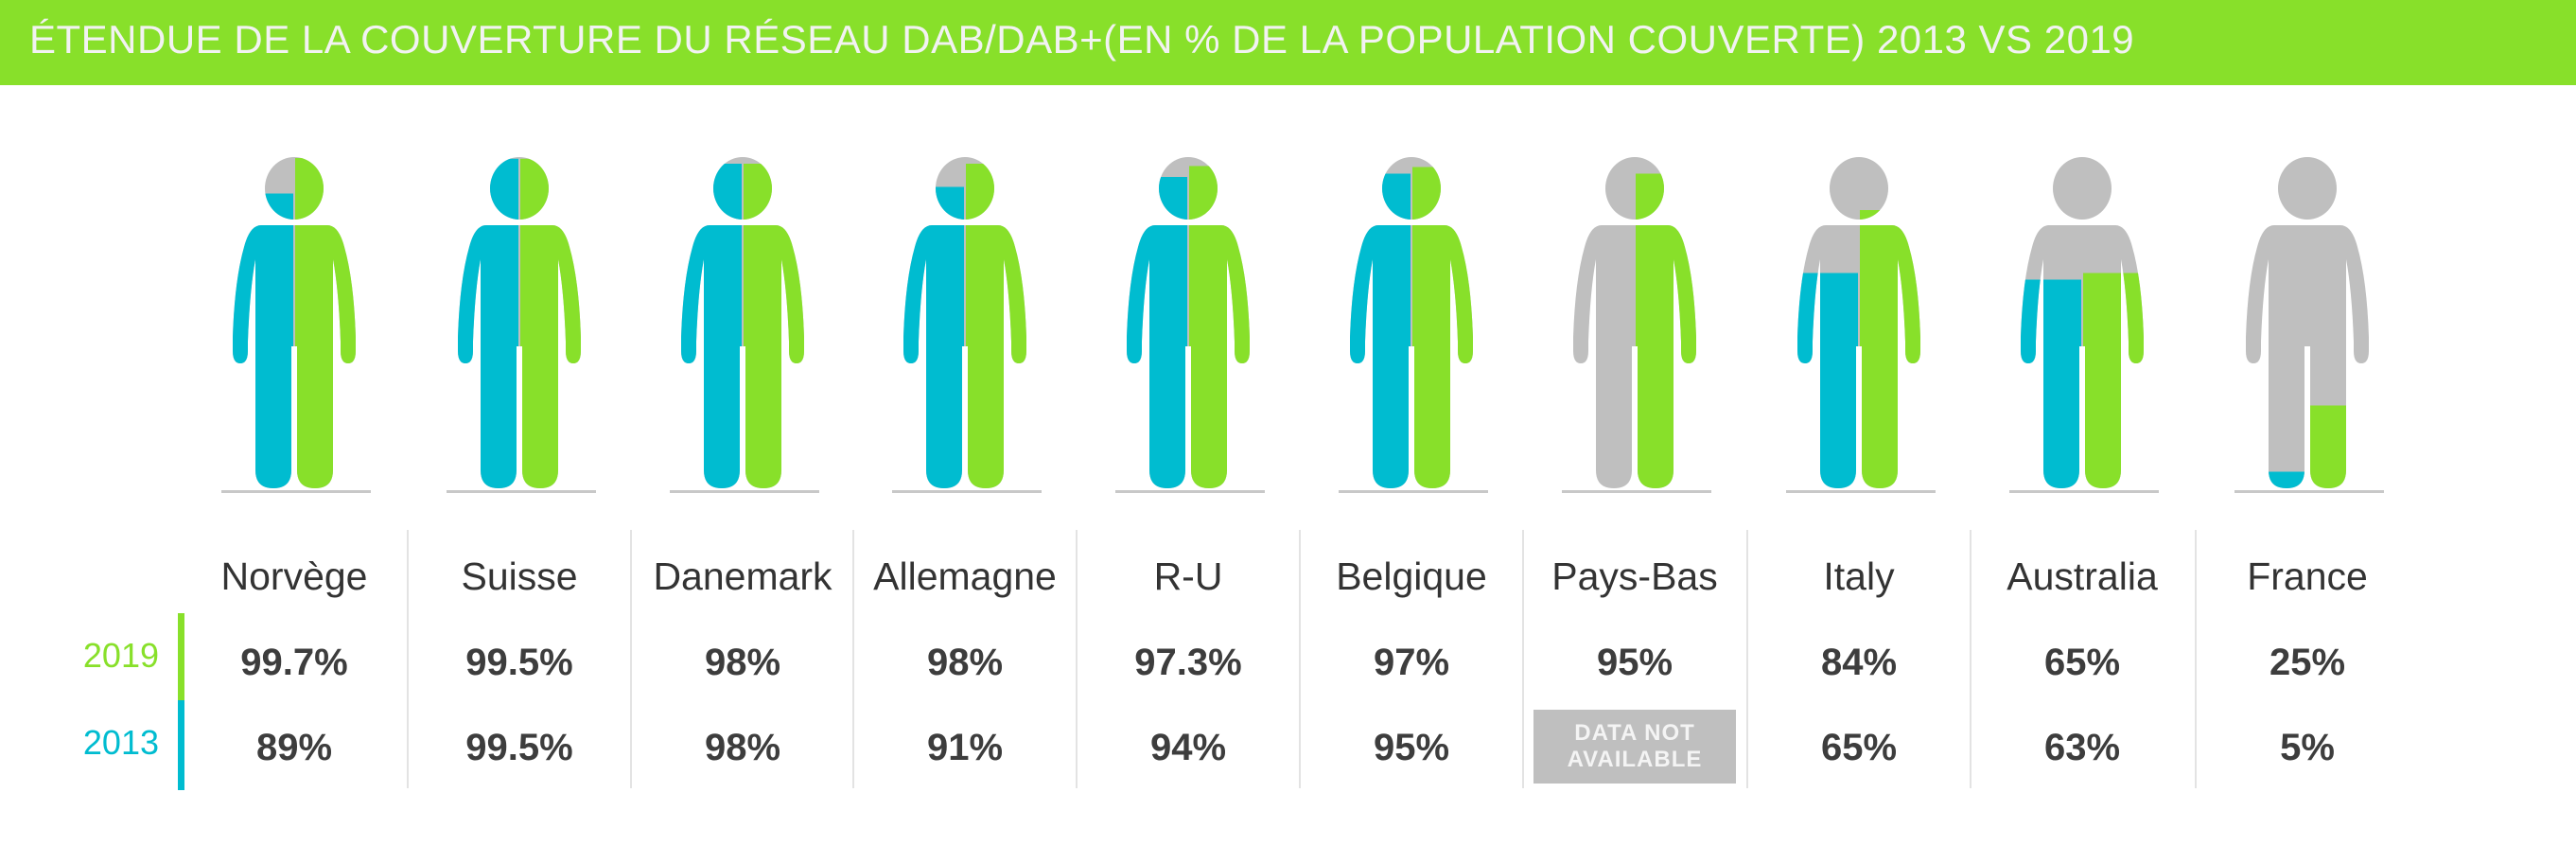 The image size is (2576, 863). What do you see at coordinates (2308, 662) in the screenshot?
I see `value-2019: 25%` at bounding box center [2308, 662].